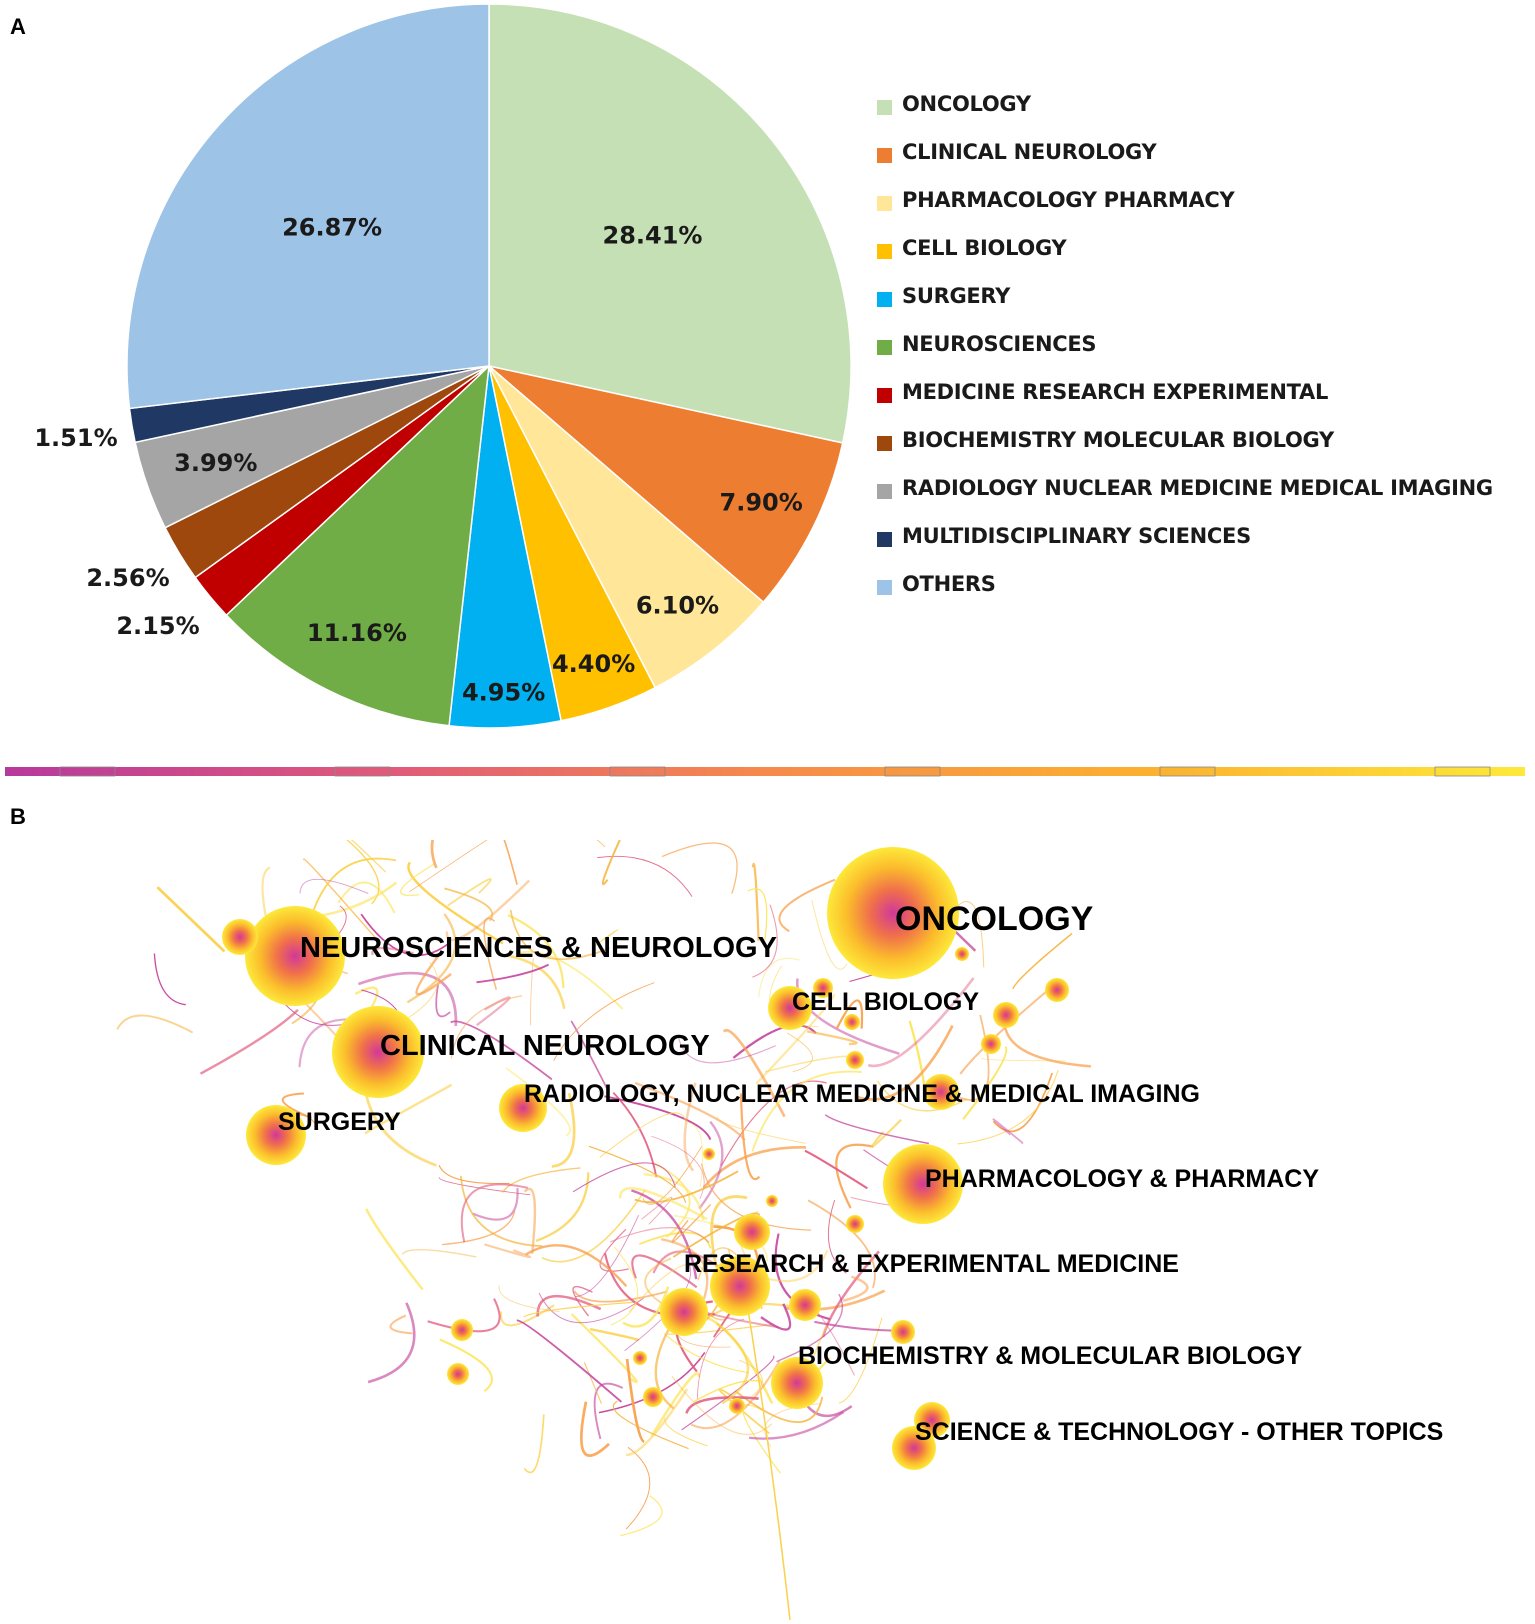  What do you see at coordinates (127, 578) in the screenshot?
I see `pie-data-label: 2.56%` at bounding box center [127, 578].